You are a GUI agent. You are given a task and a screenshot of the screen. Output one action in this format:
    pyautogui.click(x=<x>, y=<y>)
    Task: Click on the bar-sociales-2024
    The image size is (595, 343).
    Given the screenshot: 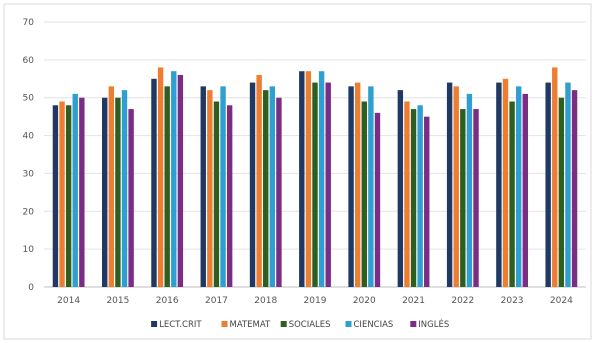 What is the action you would take?
    pyautogui.click(x=561, y=192)
    